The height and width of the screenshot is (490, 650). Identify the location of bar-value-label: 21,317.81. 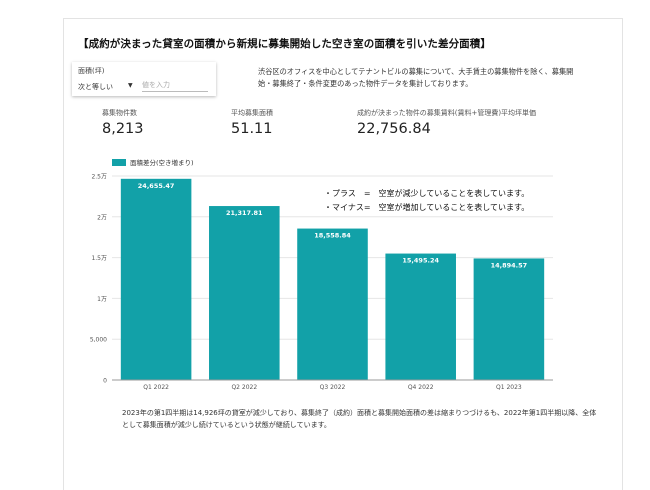
(244, 213).